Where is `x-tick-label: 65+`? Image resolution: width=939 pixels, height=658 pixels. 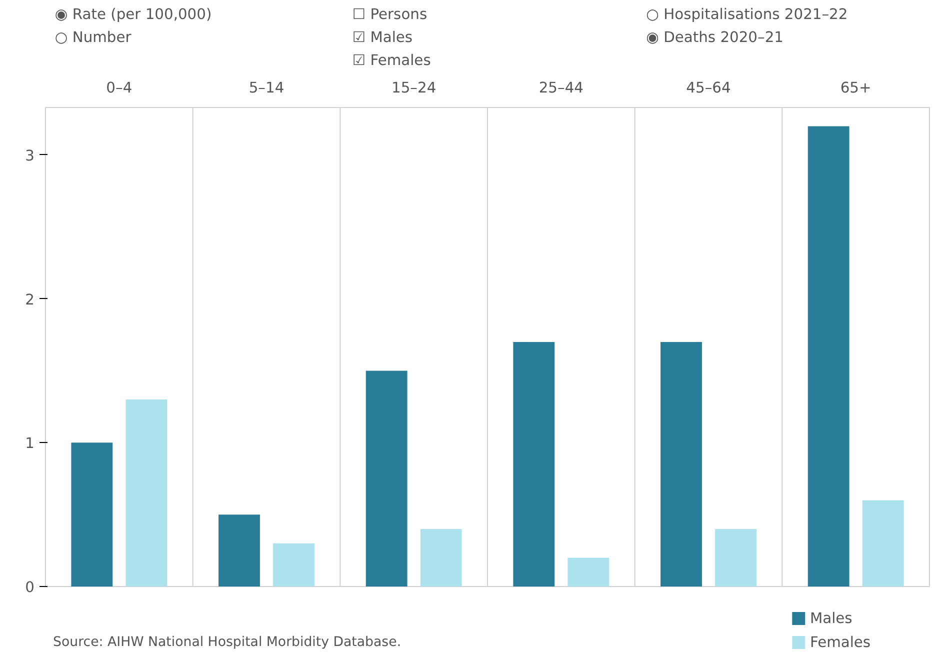 x-tick-label: 65+ is located at coordinates (856, 88).